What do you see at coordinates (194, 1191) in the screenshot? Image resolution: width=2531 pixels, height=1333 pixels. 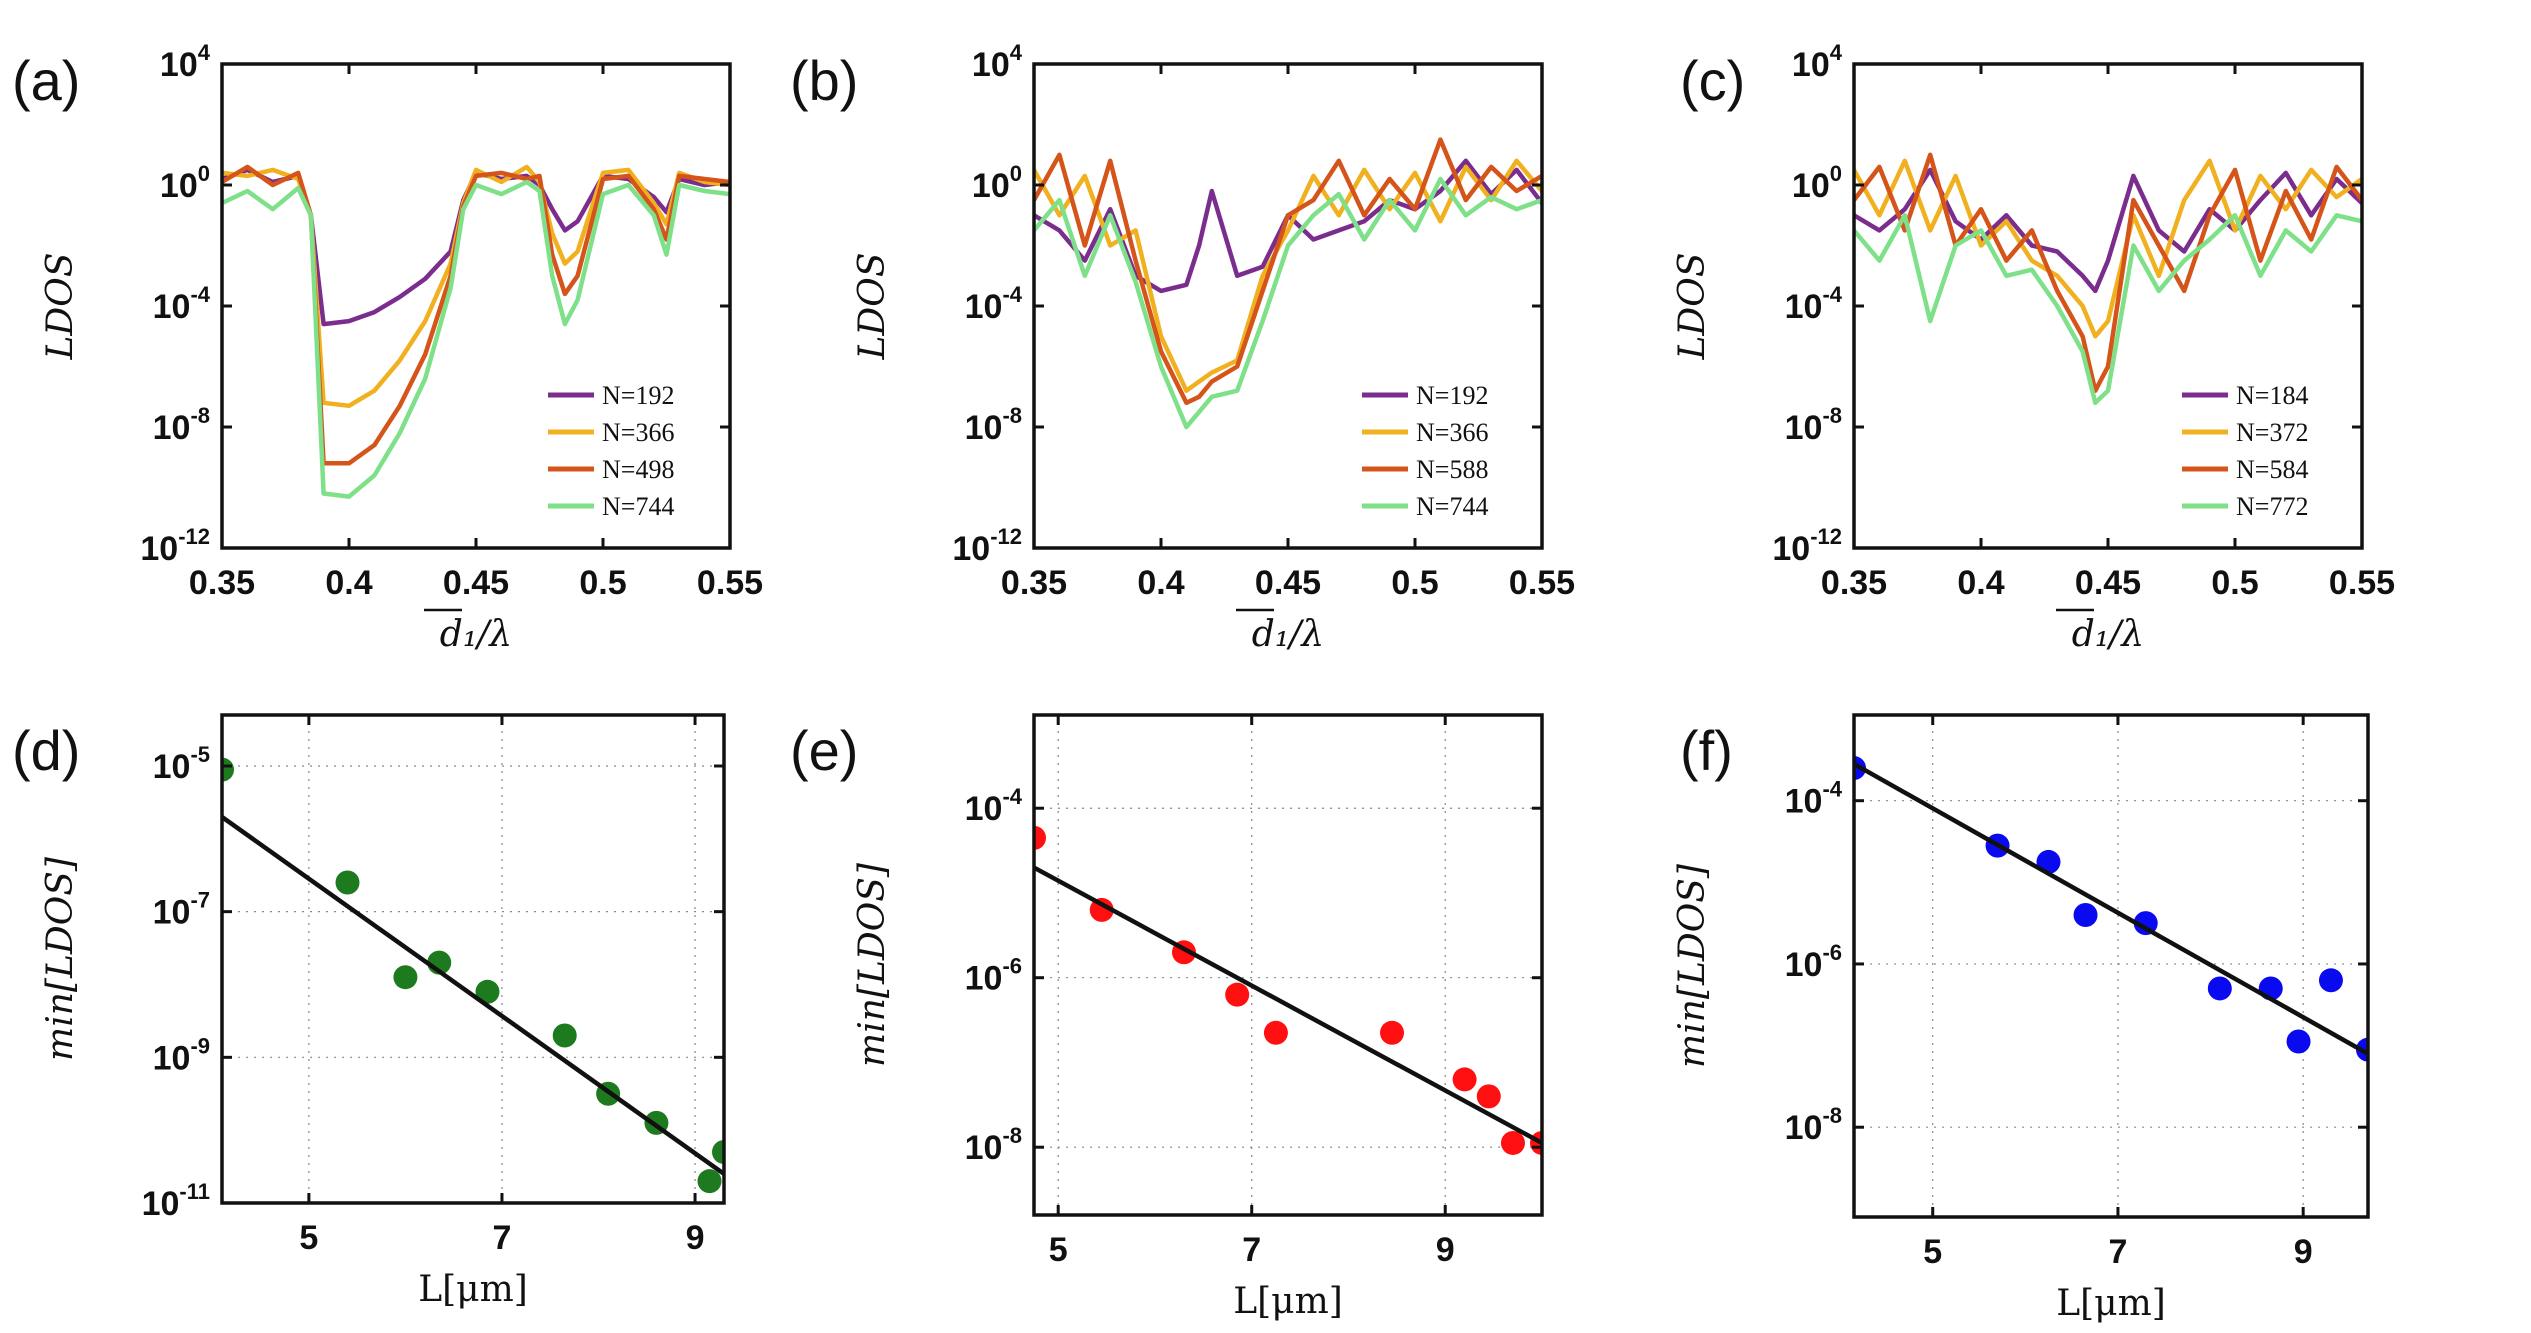 I see `y-tick-exp: -11` at bounding box center [194, 1191].